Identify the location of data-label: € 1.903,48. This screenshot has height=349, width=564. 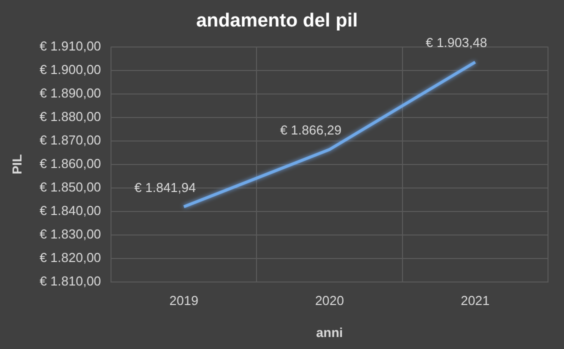
(457, 42).